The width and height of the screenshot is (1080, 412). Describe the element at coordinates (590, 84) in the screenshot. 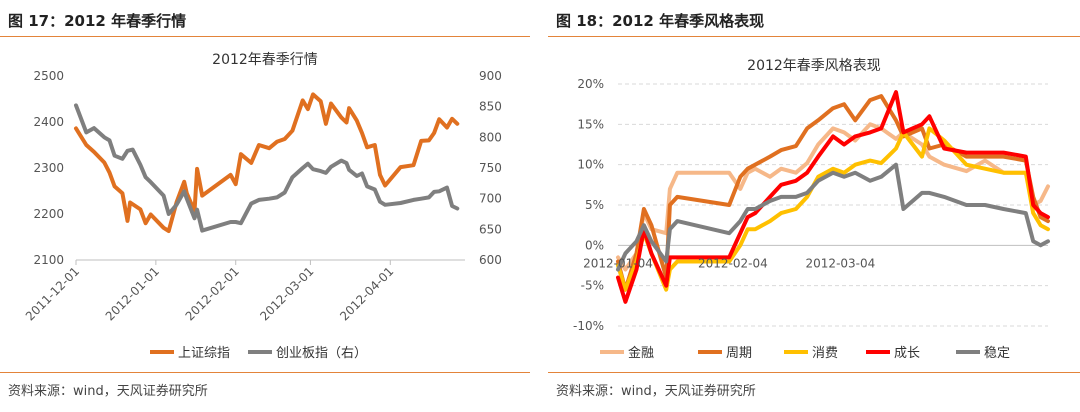

I see `y-tick-label: 20%` at that location.